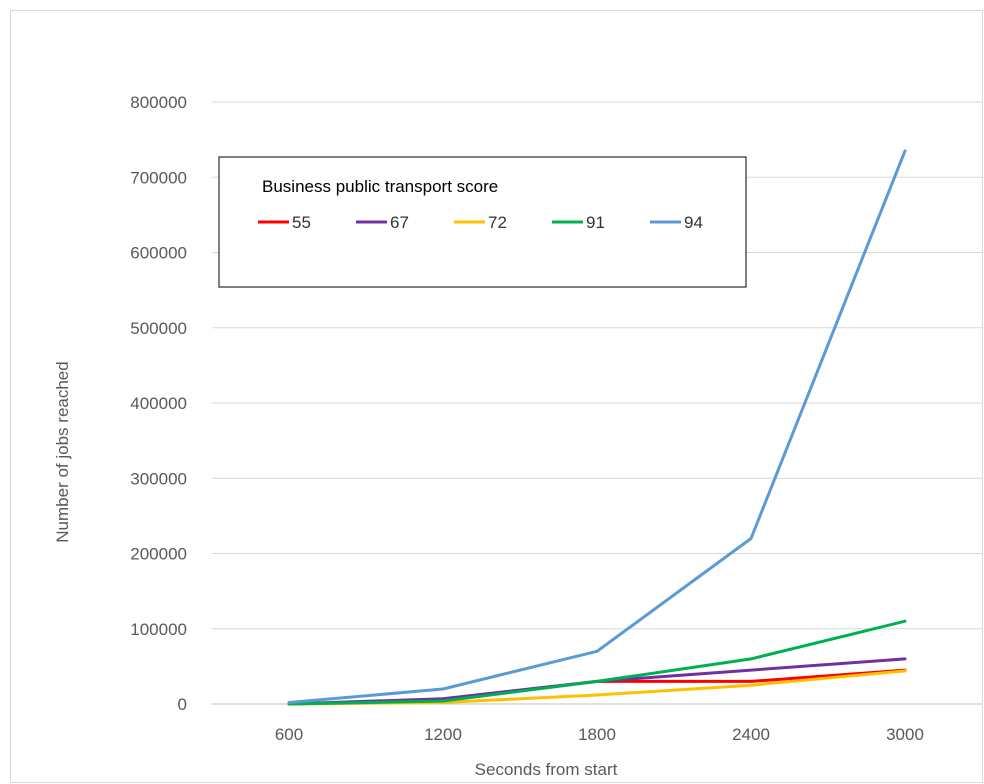 The width and height of the screenshot is (984, 784). I want to click on y-tick-label: 200000, so click(158, 554).